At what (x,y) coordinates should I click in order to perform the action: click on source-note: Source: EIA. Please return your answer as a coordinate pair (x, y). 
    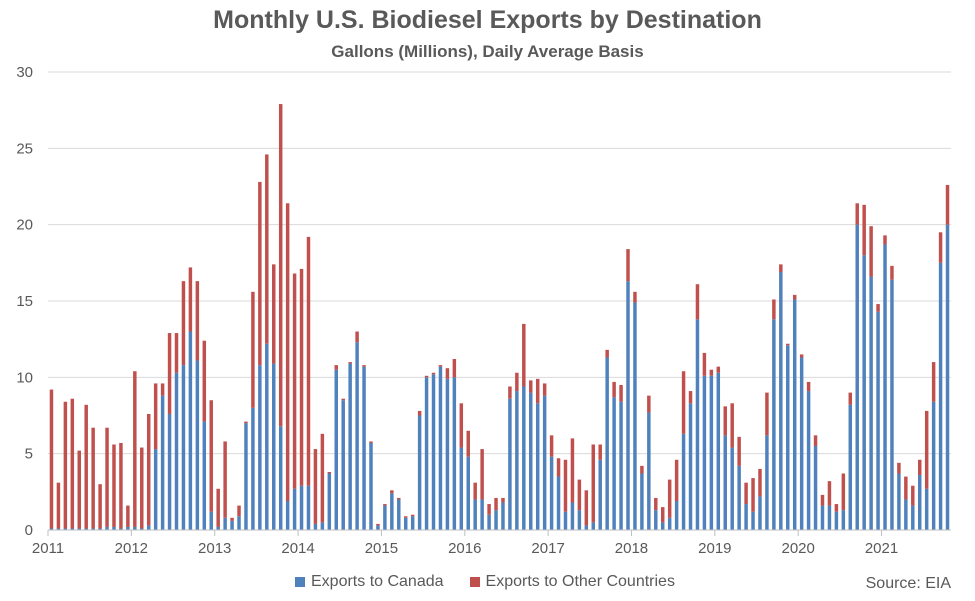
    Looking at the image, I should click on (908, 583).